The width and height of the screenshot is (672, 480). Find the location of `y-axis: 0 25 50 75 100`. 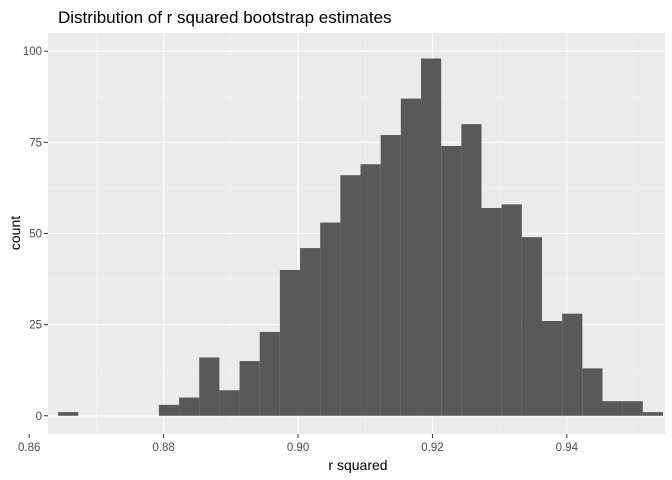

y-axis: 0 25 50 75 100 is located at coordinates (35, 234).